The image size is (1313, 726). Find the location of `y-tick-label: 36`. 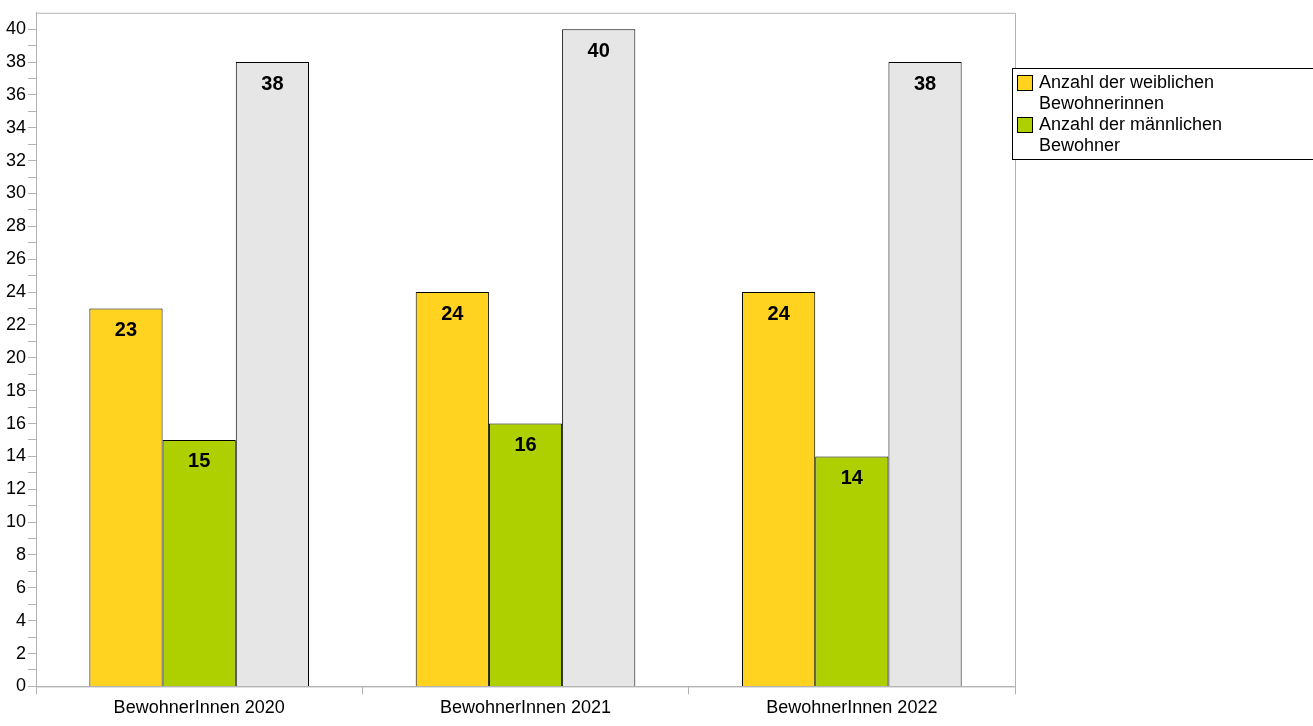

y-tick-label: 36 is located at coordinates (16, 93).